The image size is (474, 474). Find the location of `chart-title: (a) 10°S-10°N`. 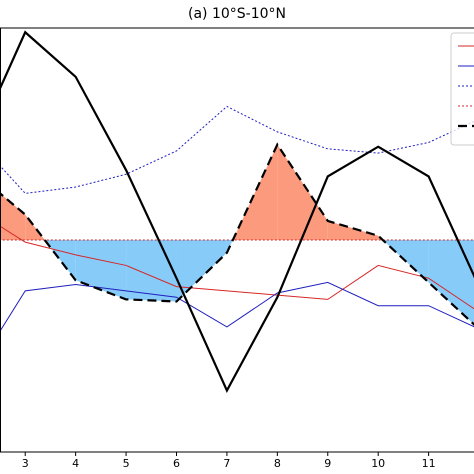

chart-title: (a) 10°S-10°N is located at coordinates (237, 14).